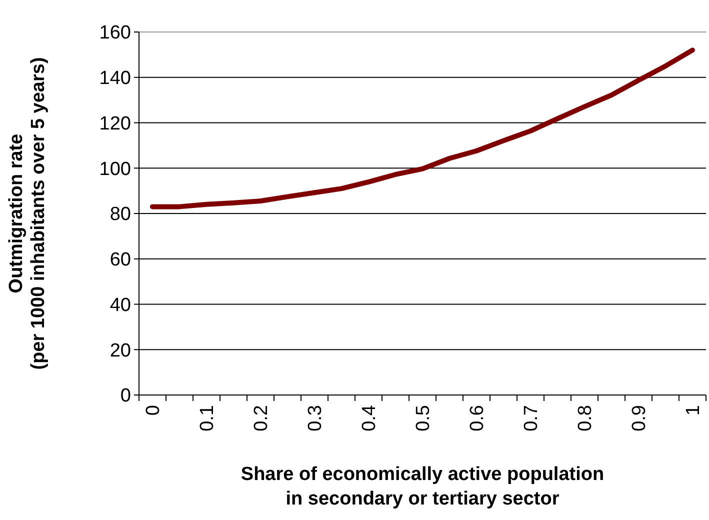  Describe the element at coordinates (27, 213) in the screenshot. I see `y-axis-title: Outmigration rate (per 1000 inhabitants over 5 years)` at that location.